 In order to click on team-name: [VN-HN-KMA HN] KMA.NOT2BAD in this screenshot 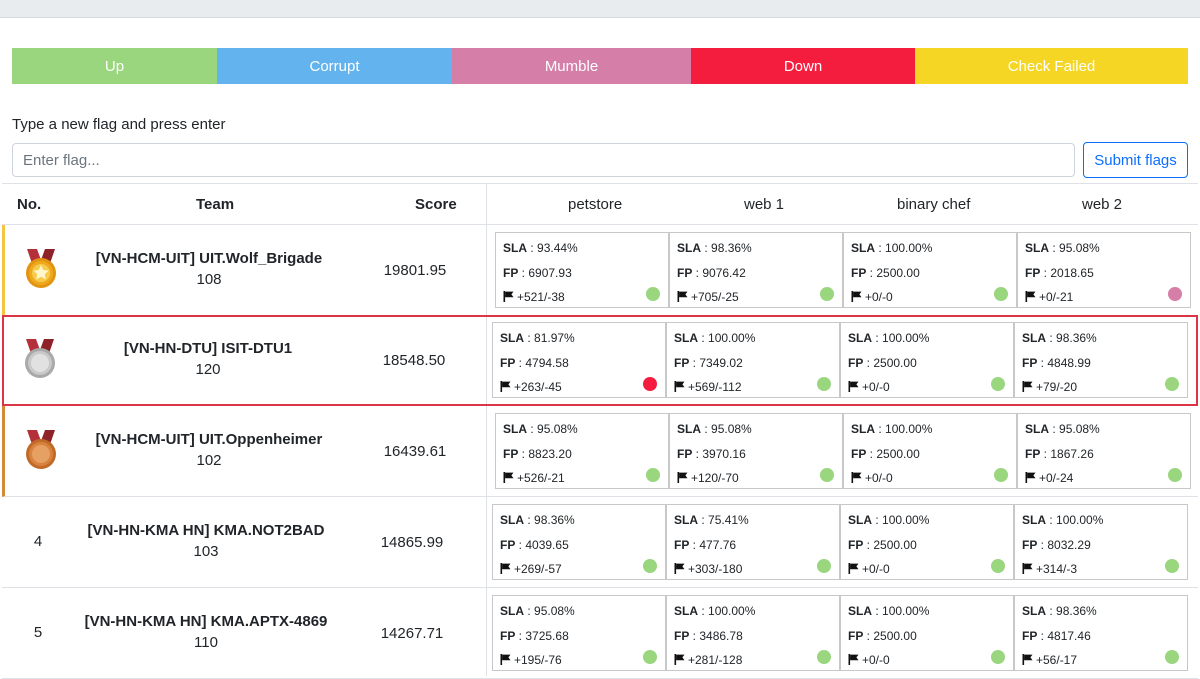, I will do `click(206, 530)`.